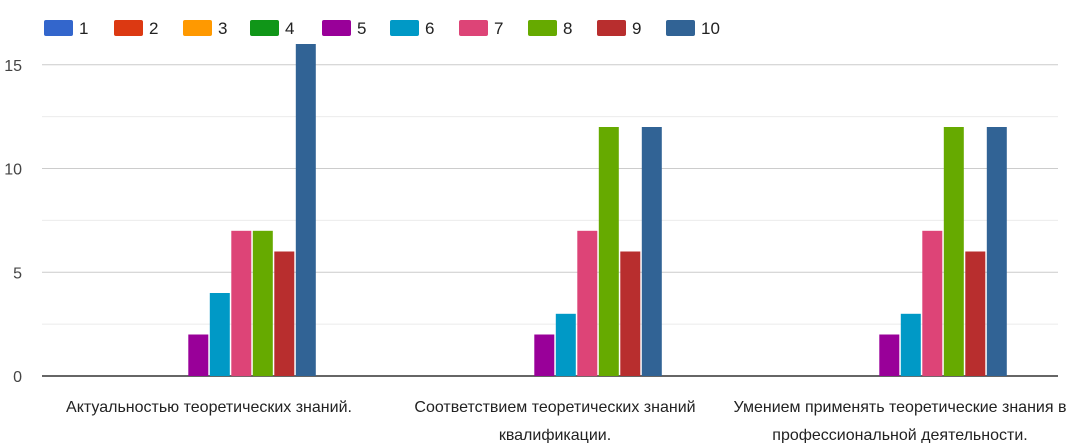  I want to click on legend-item-8: 8, so click(550, 28).